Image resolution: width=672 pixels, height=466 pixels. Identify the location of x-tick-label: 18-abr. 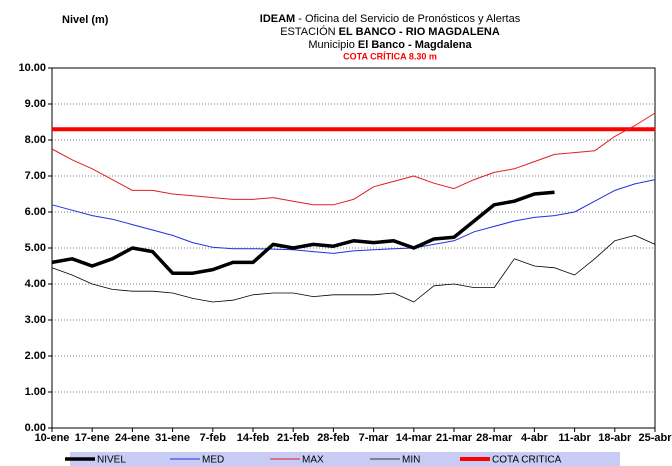
(615, 438).